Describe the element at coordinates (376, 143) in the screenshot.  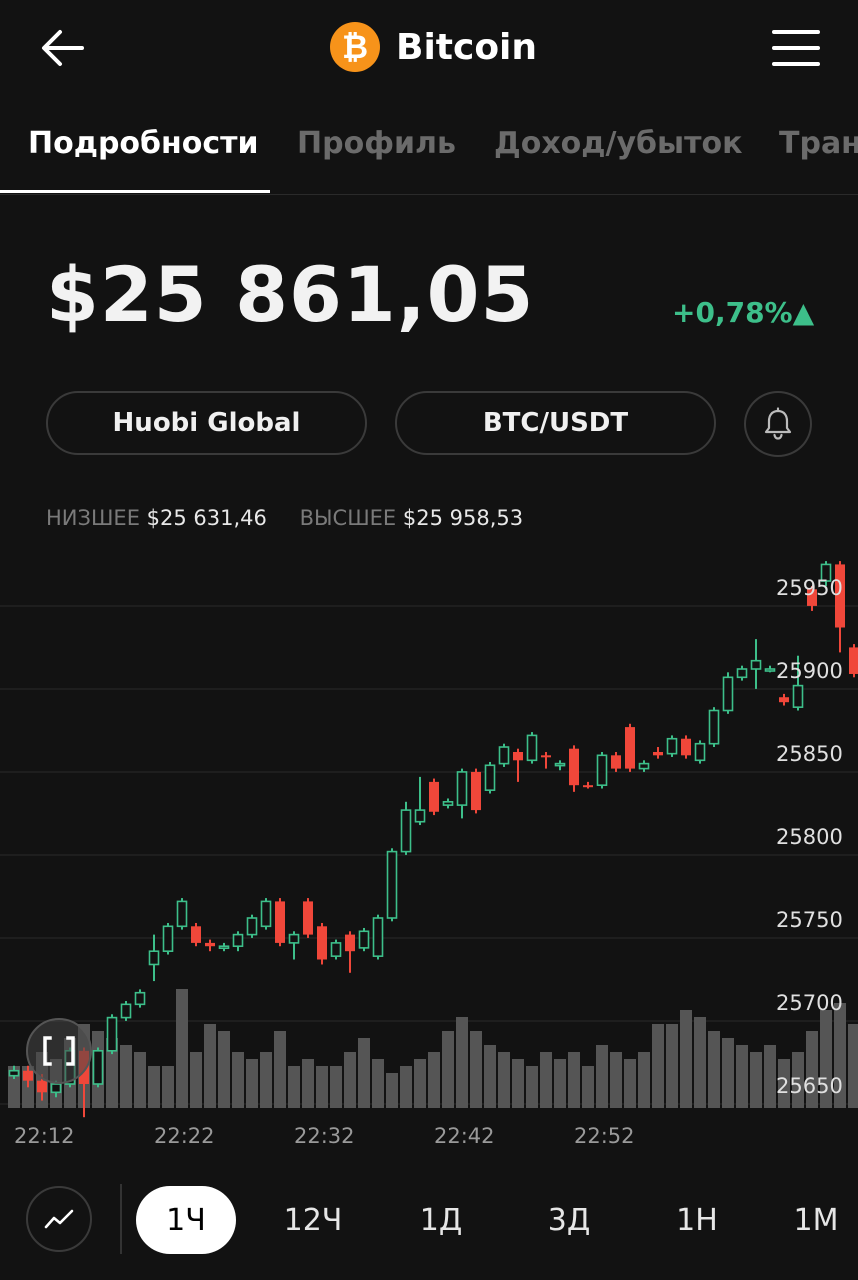
I see `tab-profile: Профиль` at that location.